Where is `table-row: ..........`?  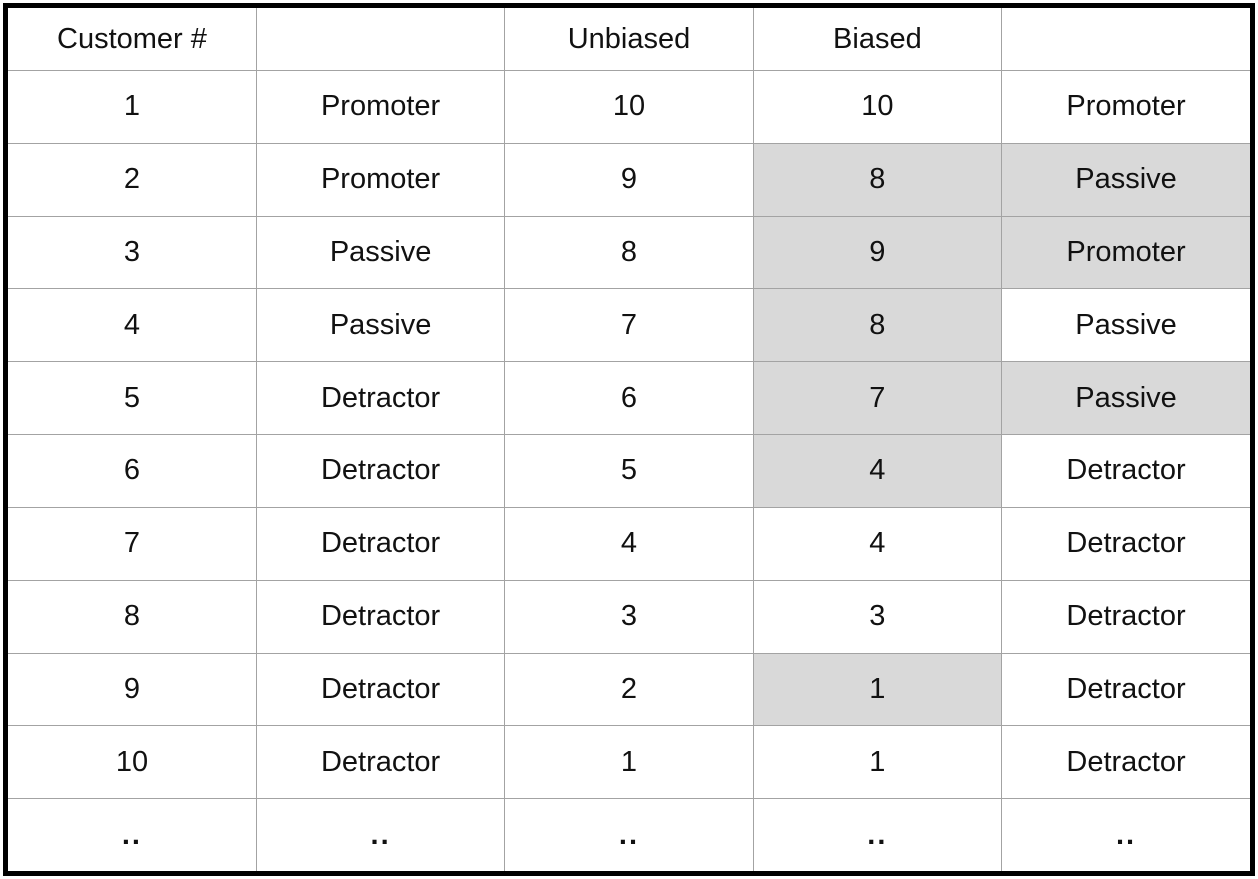 table-row: .......... is located at coordinates (629, 834).